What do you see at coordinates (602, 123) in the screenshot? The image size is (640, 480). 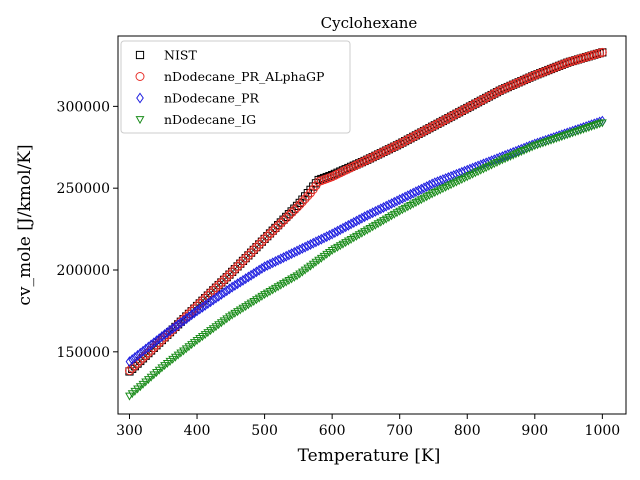 I see `series-3-point` at bounding box center [602, 123].